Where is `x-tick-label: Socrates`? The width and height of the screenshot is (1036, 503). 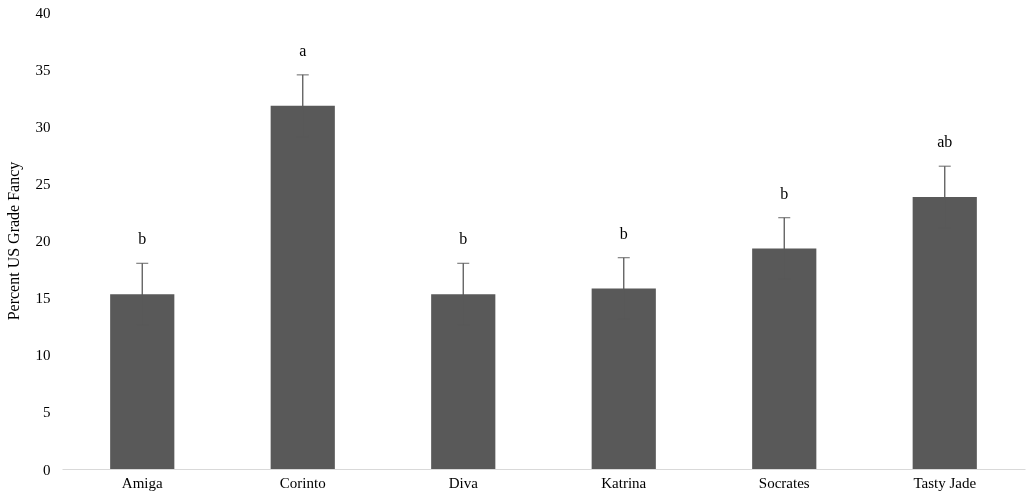
x-tick-label: Socrates is located at coordinates (784, 482).